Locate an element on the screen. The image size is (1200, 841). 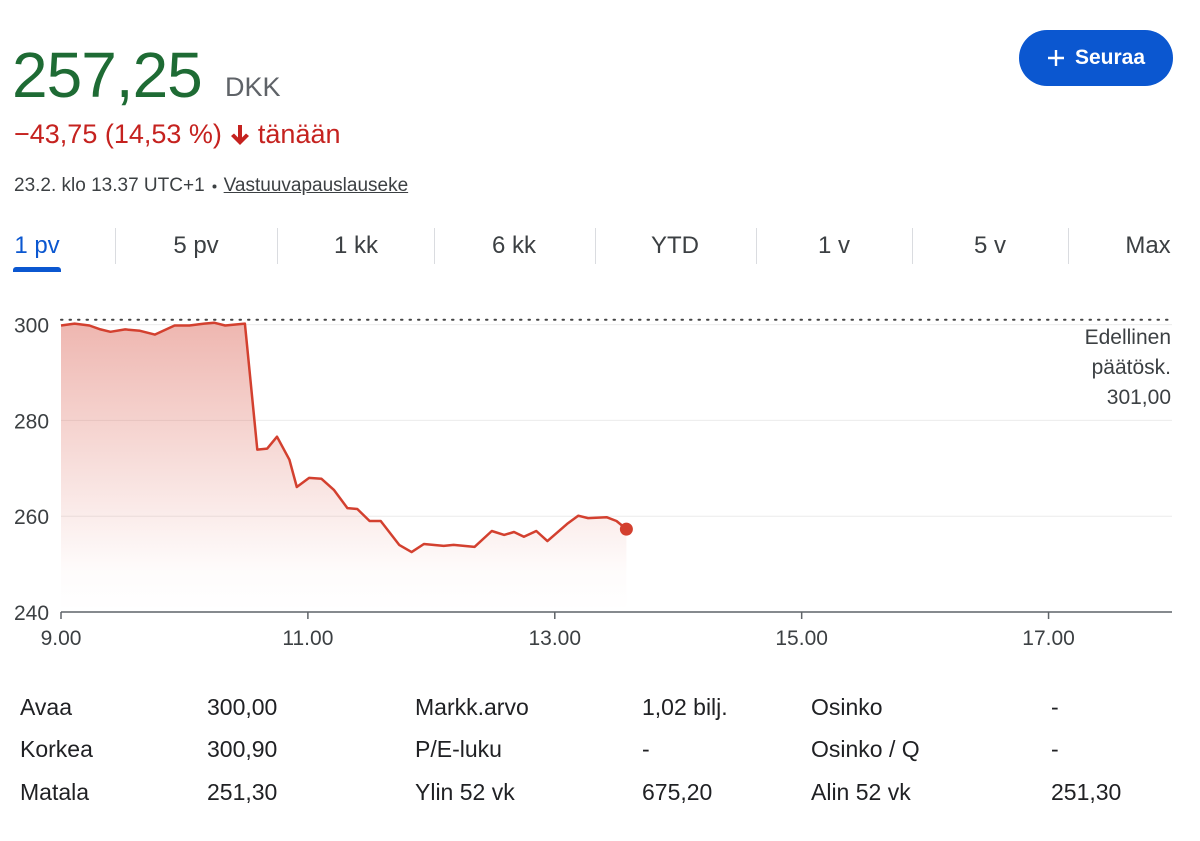
tab: Max is located at coordinates (1148, 245).